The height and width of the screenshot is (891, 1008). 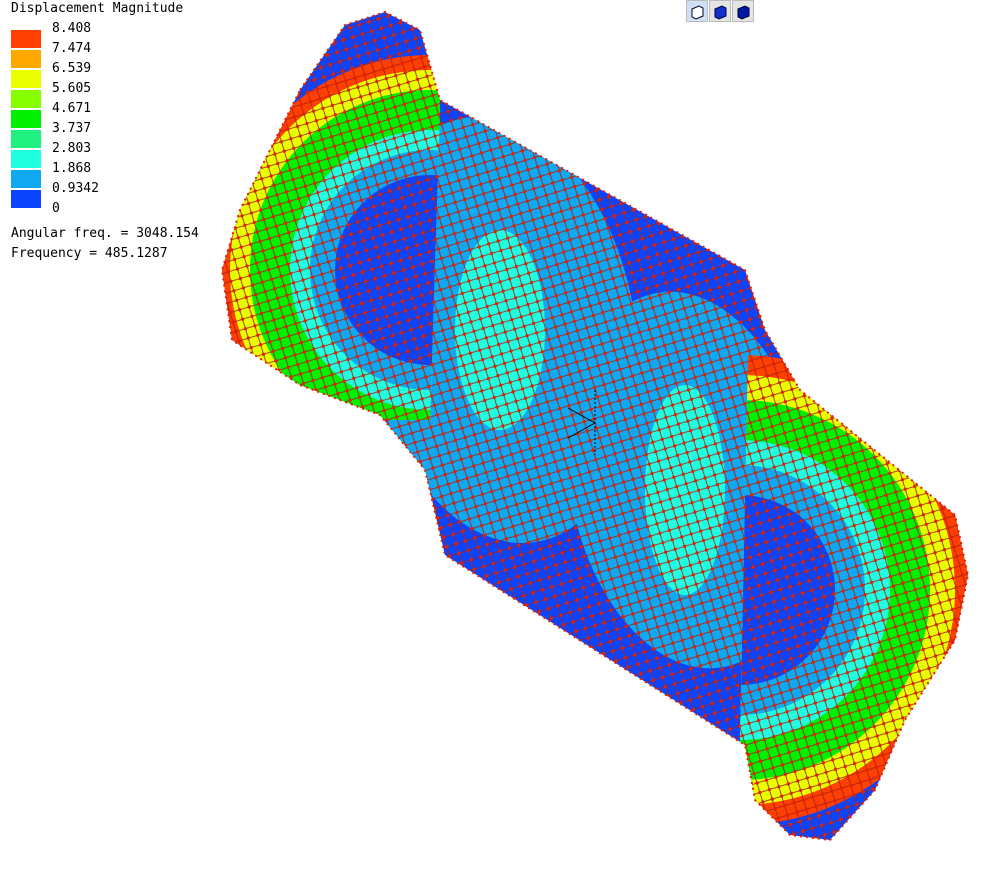 What do you see at coordinates (72, 48) in the screenshot?
I see `legend-label: 7.474` at bounding box center [72, 48].